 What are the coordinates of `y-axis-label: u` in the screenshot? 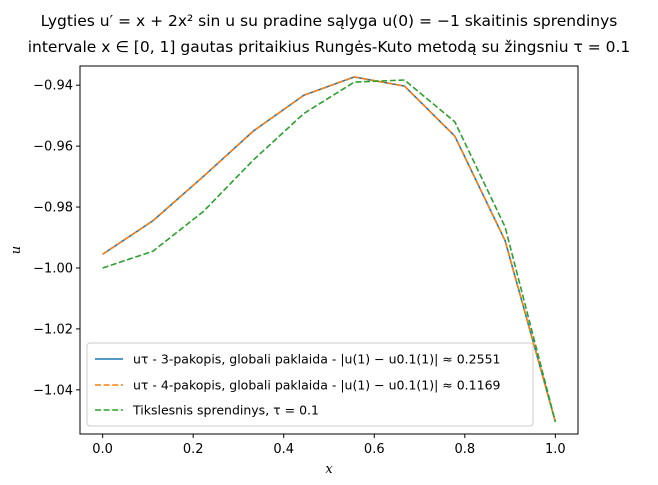 It's located at (16, 250).